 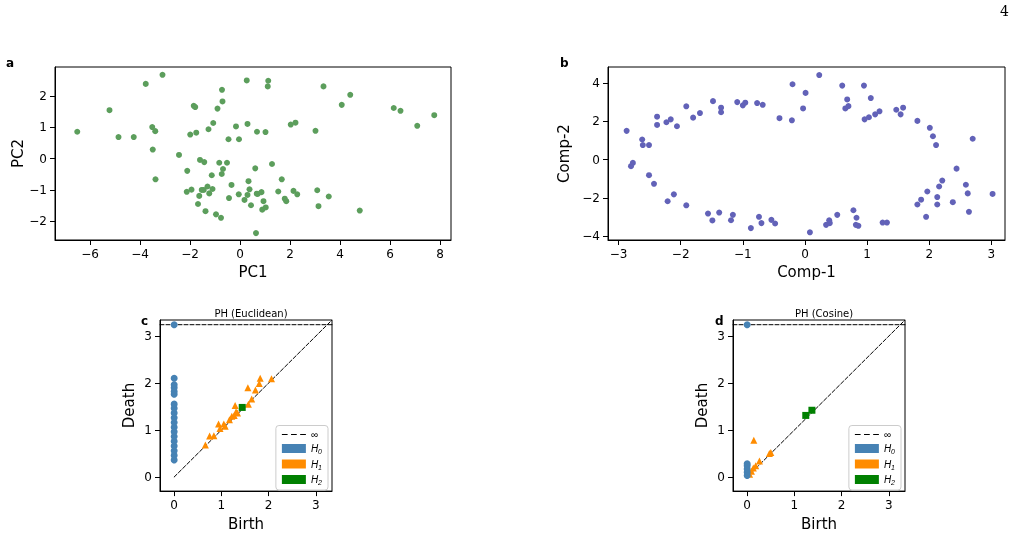 I want to click on y-tick-label: 4, so click(x=596, y=82).